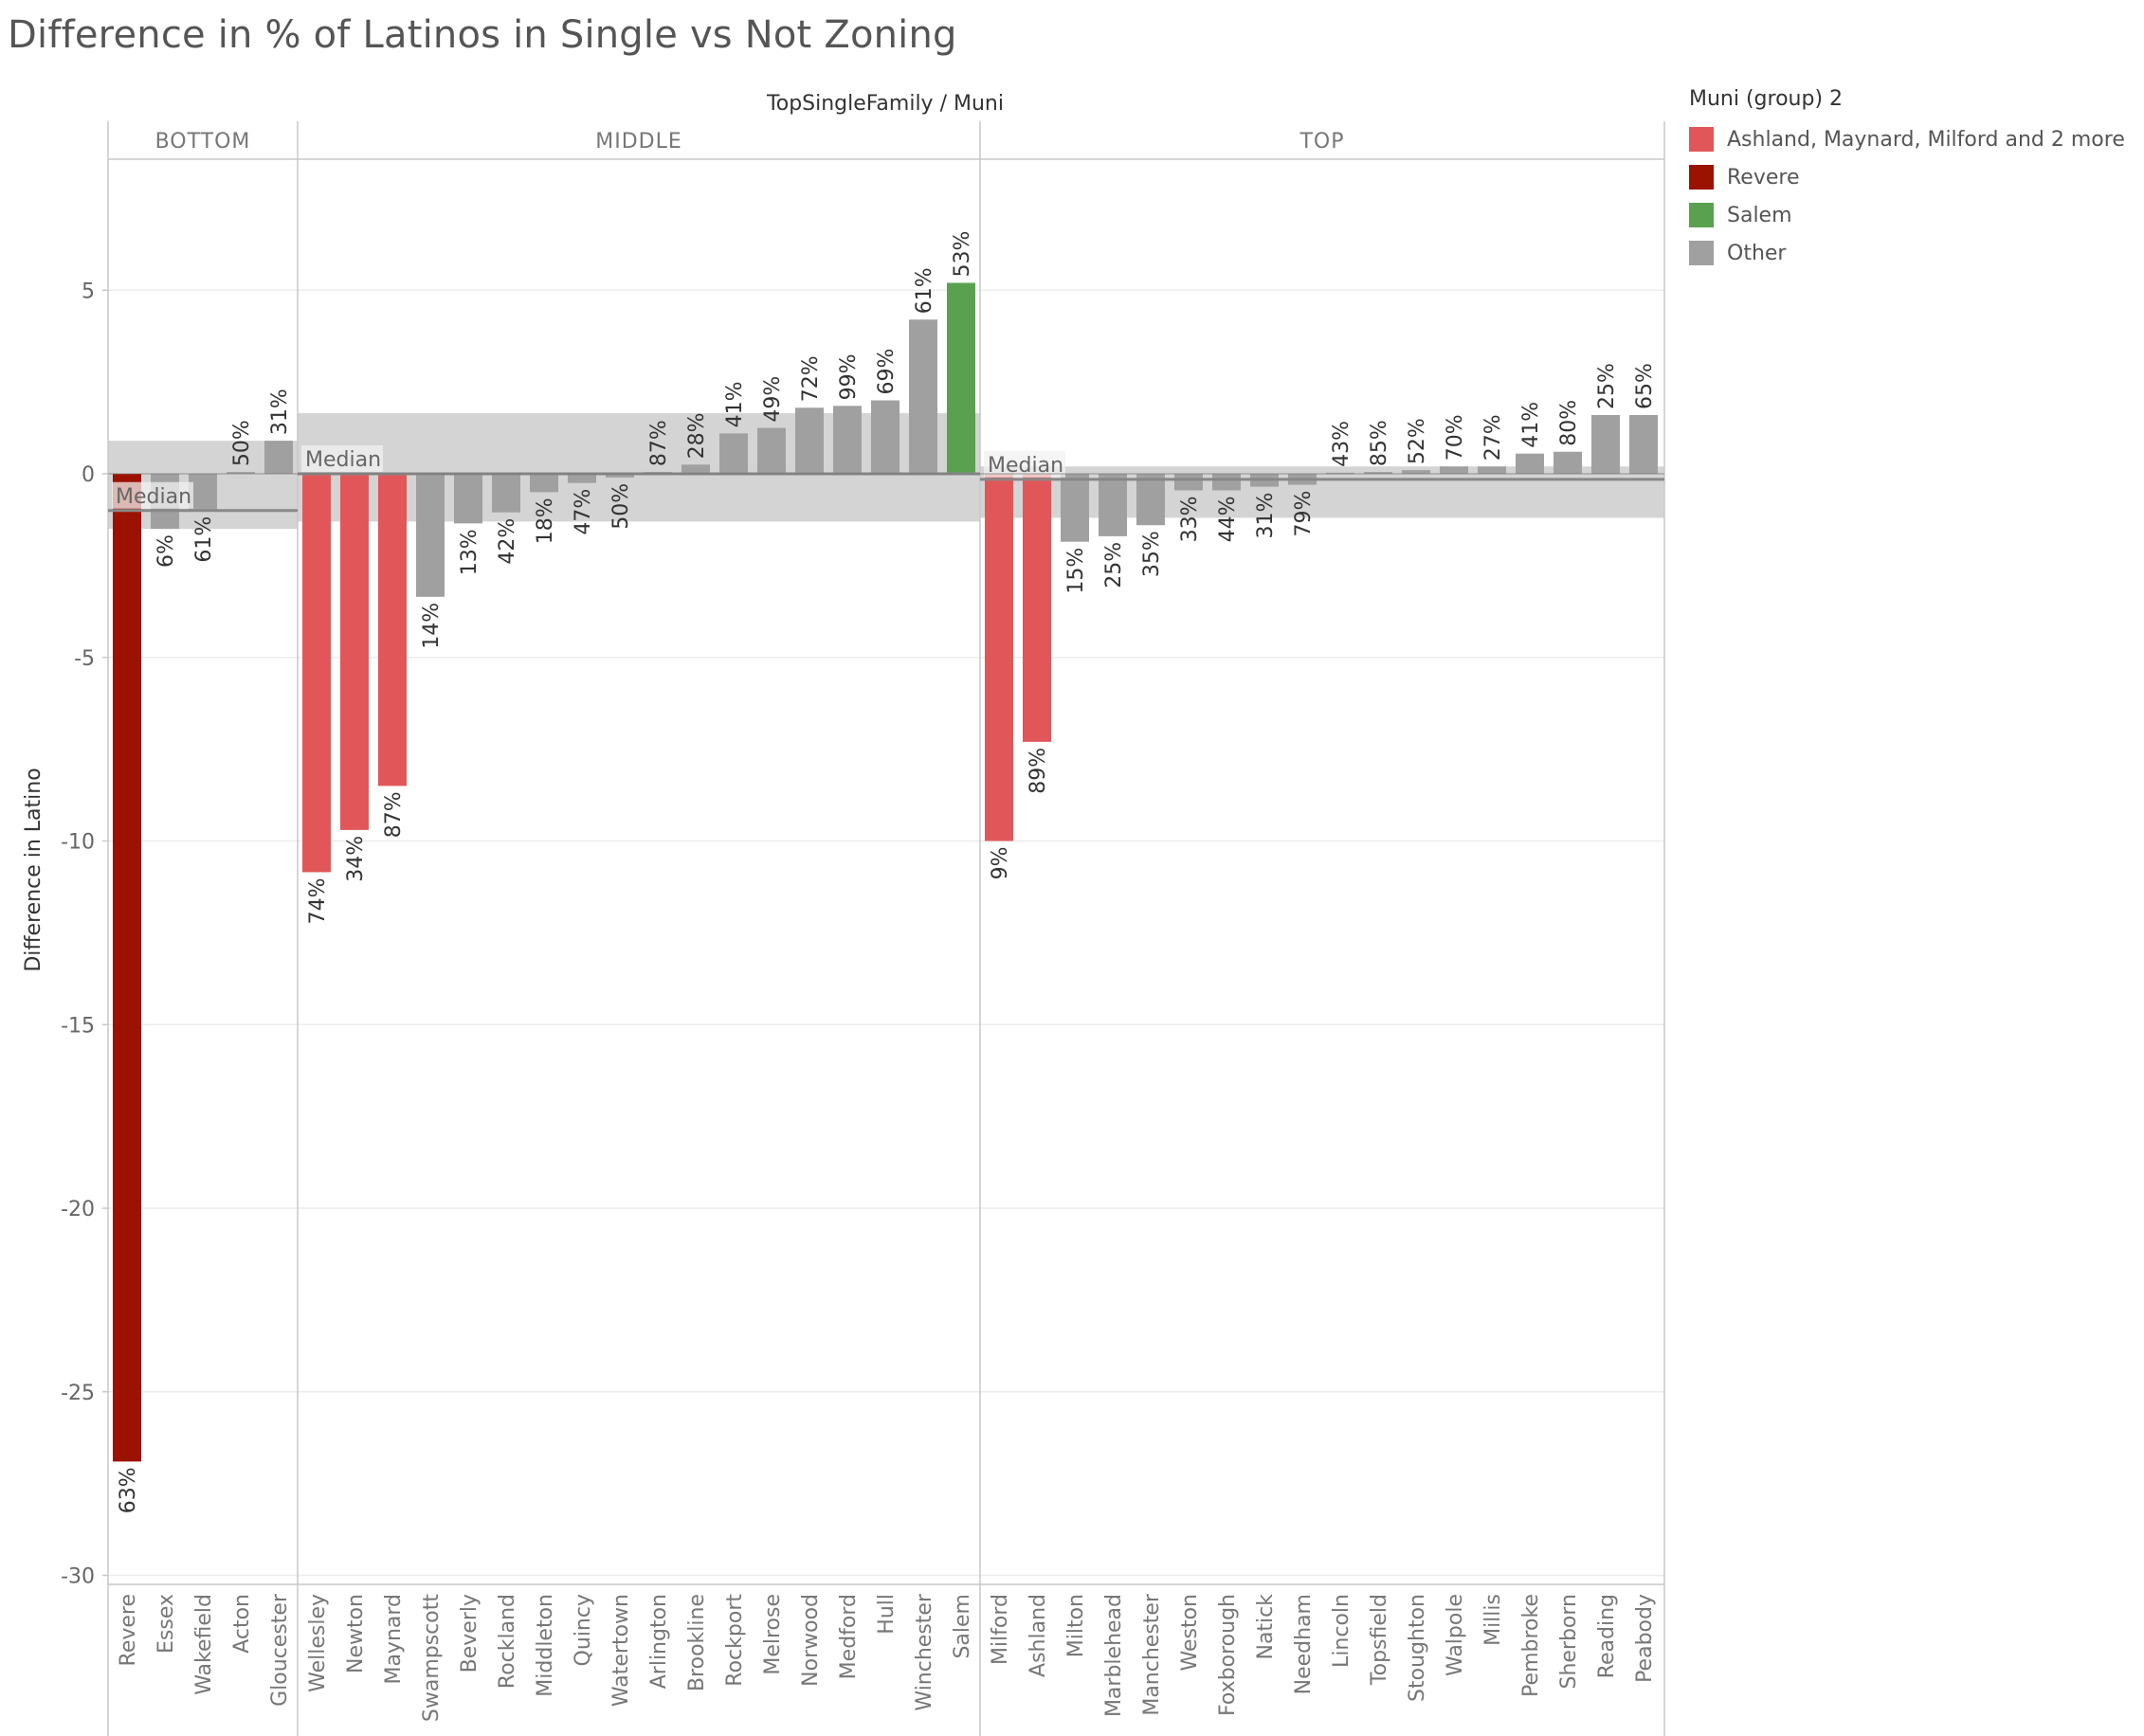 This screenshot has width=2144, height=1736. What do you see at coordinates (166, 1624) in the screenshot?
I see `x-tick-label: Essex` at bounding box center [166, 1624].